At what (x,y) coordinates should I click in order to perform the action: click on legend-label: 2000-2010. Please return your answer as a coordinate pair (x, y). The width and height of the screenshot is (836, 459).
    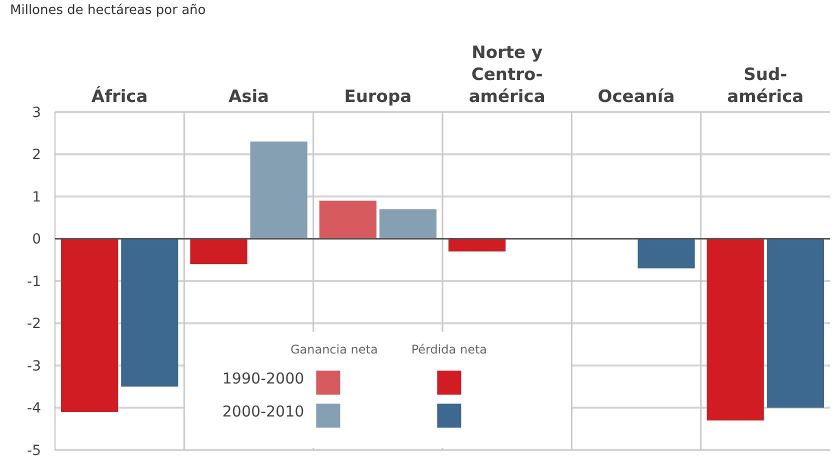
    Looking at the image, I should click on (263, 411).